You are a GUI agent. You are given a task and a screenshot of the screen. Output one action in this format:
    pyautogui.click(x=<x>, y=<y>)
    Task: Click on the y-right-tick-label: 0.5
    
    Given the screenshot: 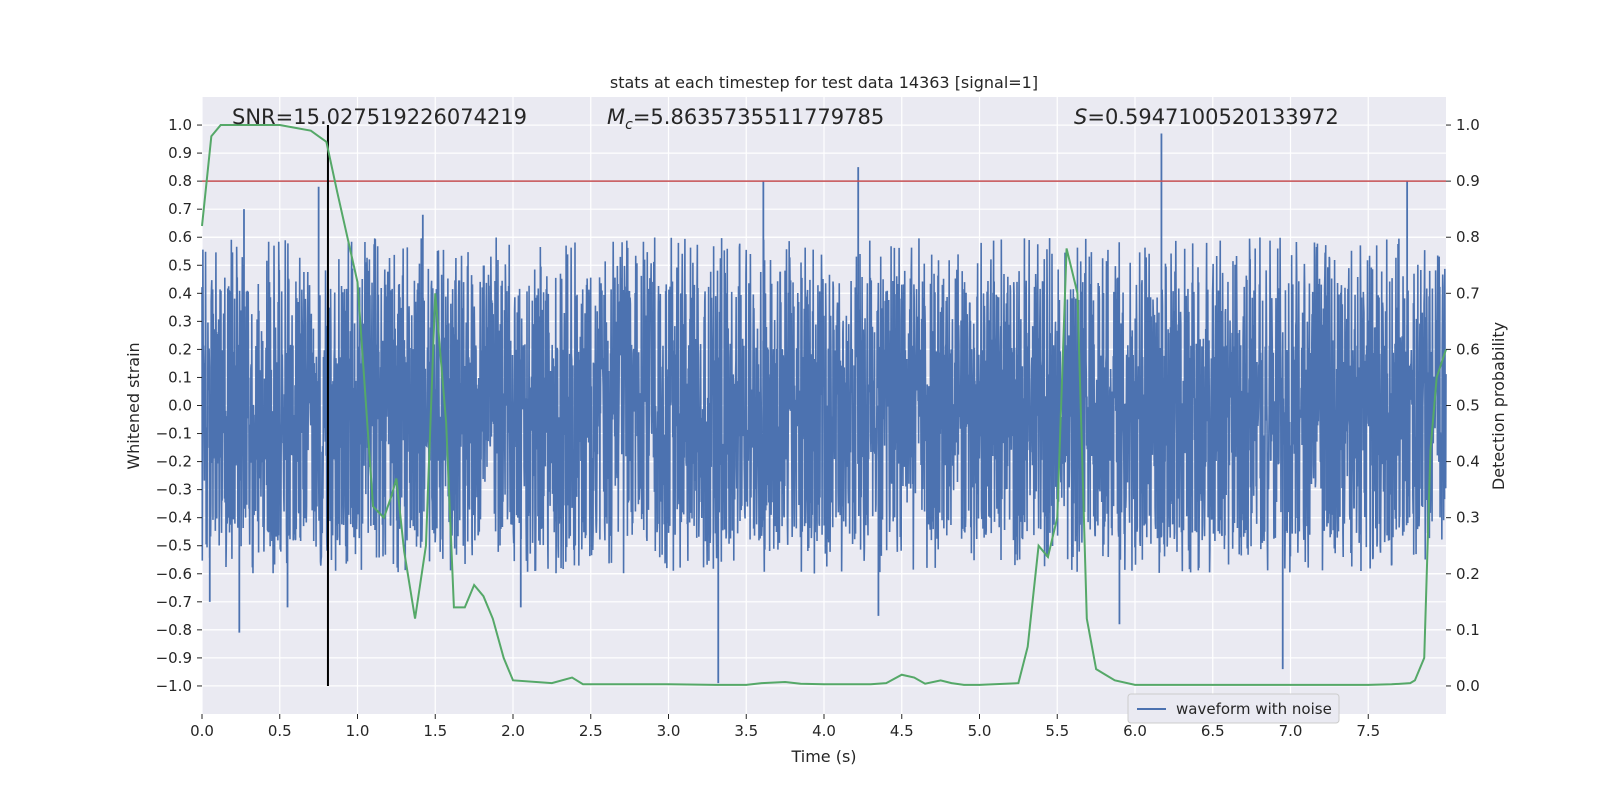 What is the action you would take?
    pyautogui.click(x=1468, y=406)
    